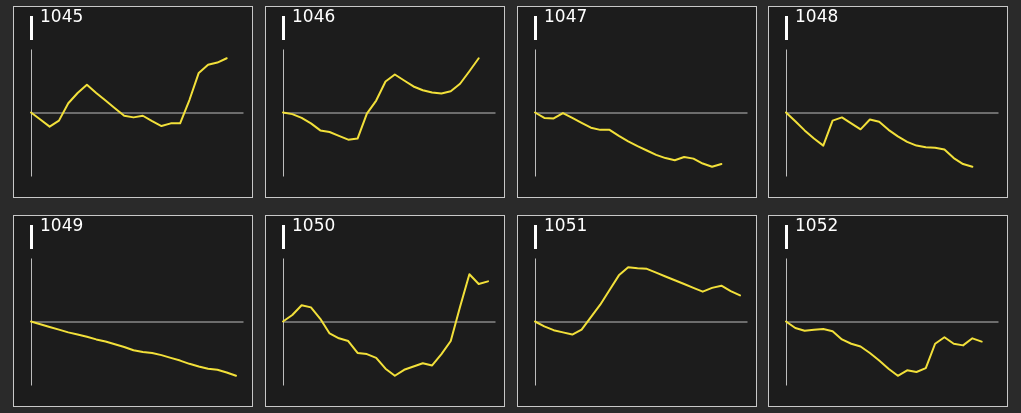 This screenshot has height=413, width=1021. What do you see at coordinates (314, 16) in the screenshot?
I see `chart-title: 1046` at bounding box center [314, 16].